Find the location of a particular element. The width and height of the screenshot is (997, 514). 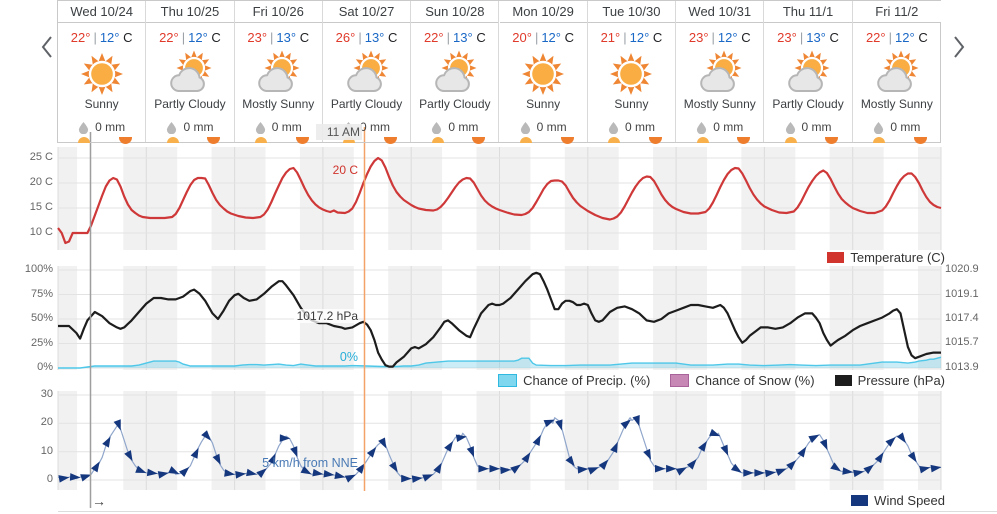

chevron-right-icon is located at coordinates (959, 46).